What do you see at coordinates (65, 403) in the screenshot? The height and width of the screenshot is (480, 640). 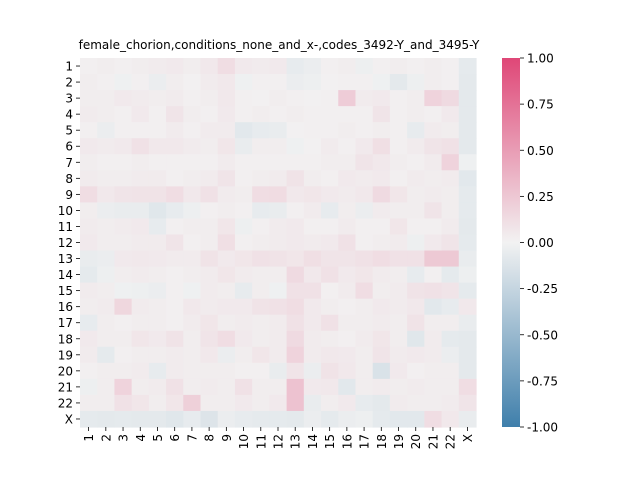 I see `y-tick-label: 22` at bounding box center [65, 403].